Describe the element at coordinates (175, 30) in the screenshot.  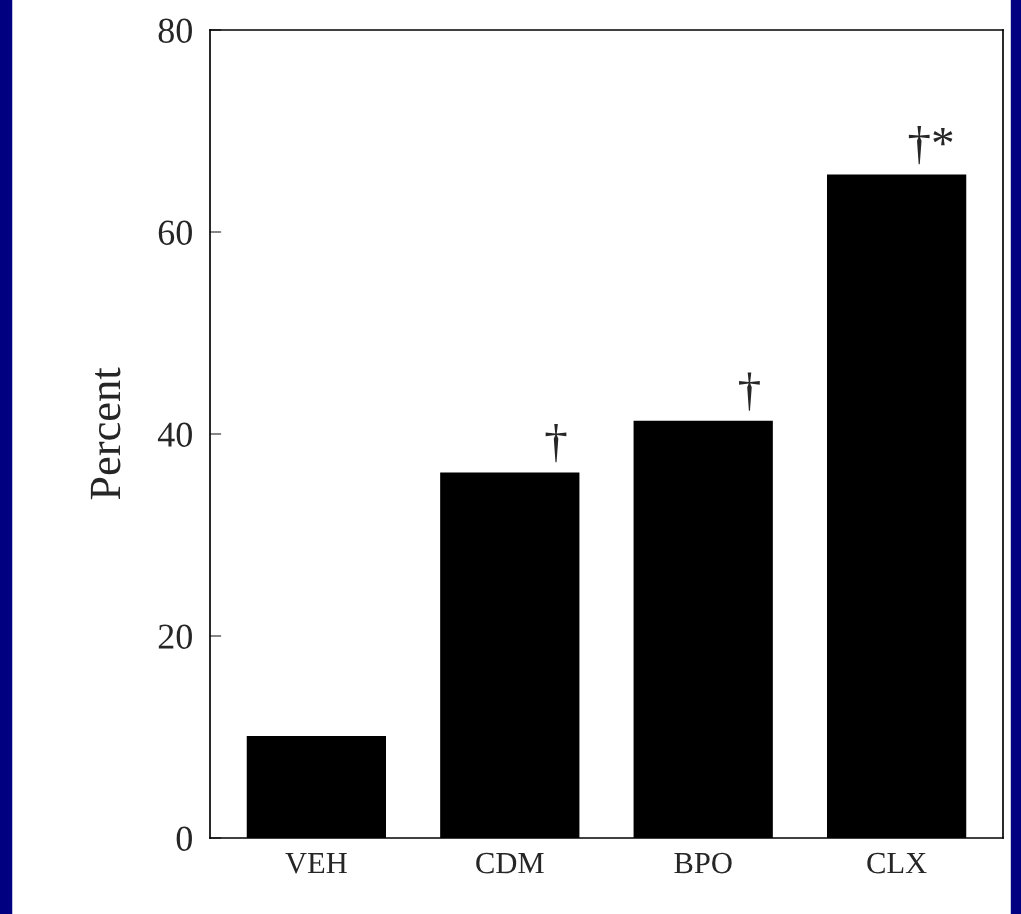
I see `y-tick-label: 80` at that location.